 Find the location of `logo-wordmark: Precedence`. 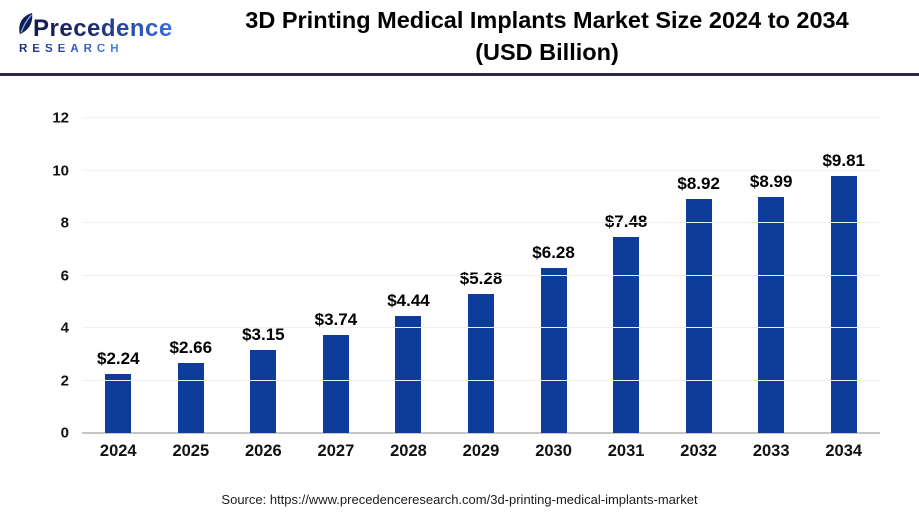

logo-wordmark: Precedence is located at coordinates (103, 29).